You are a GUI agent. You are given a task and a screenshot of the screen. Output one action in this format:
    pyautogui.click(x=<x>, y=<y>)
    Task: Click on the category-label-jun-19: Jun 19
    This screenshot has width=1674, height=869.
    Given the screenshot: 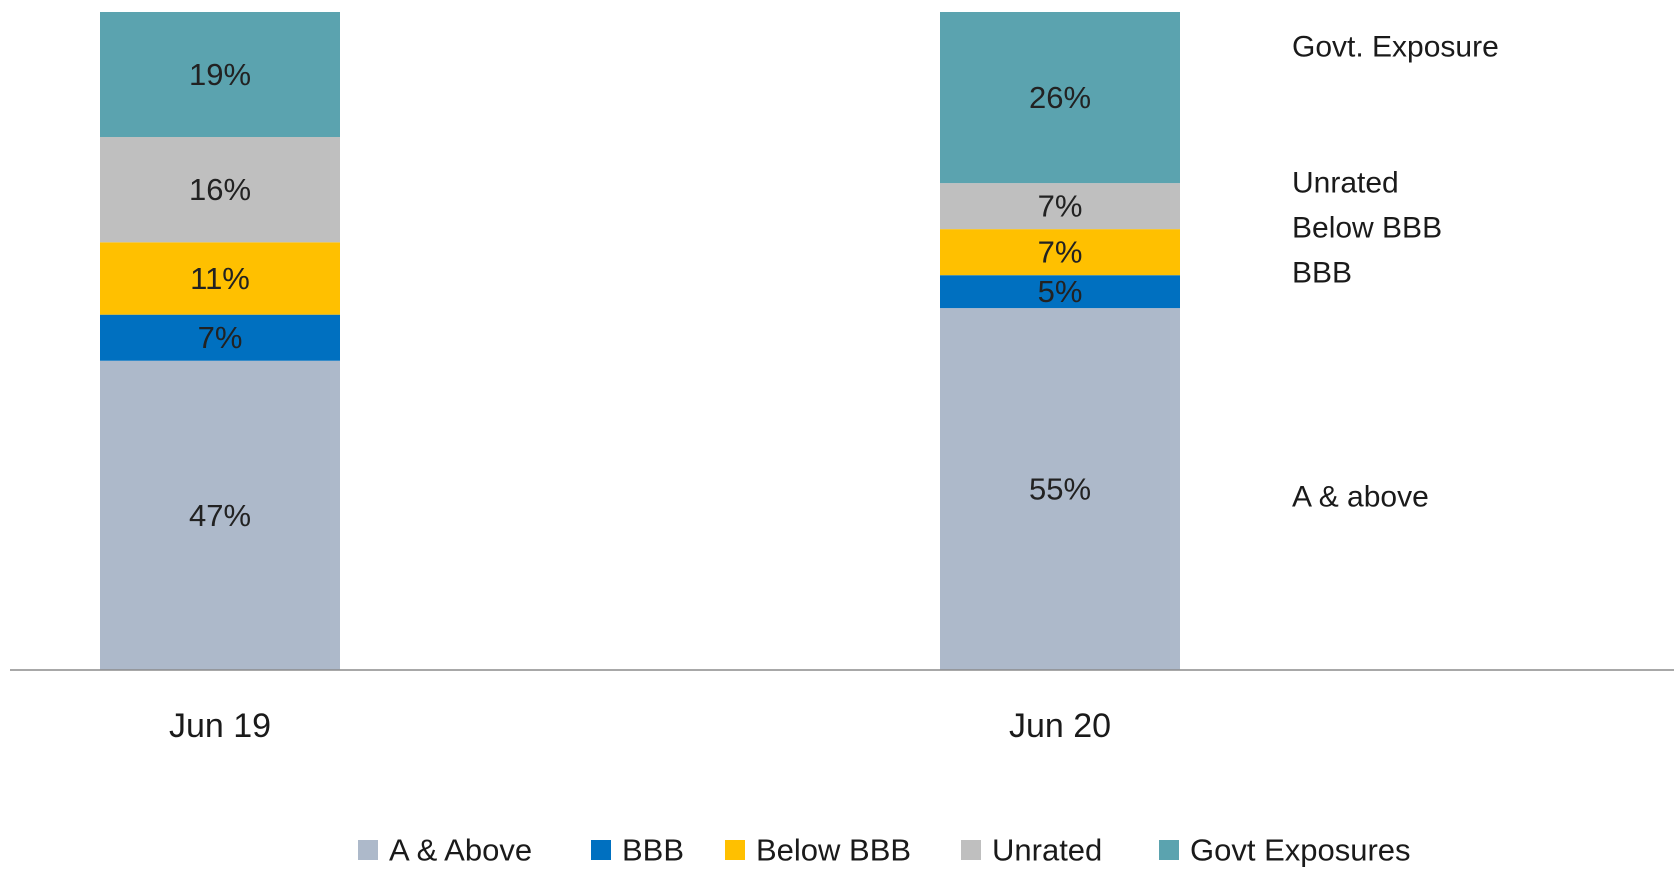 What is the action you would take?
    pyautogui.click(x=220, y=726)
    